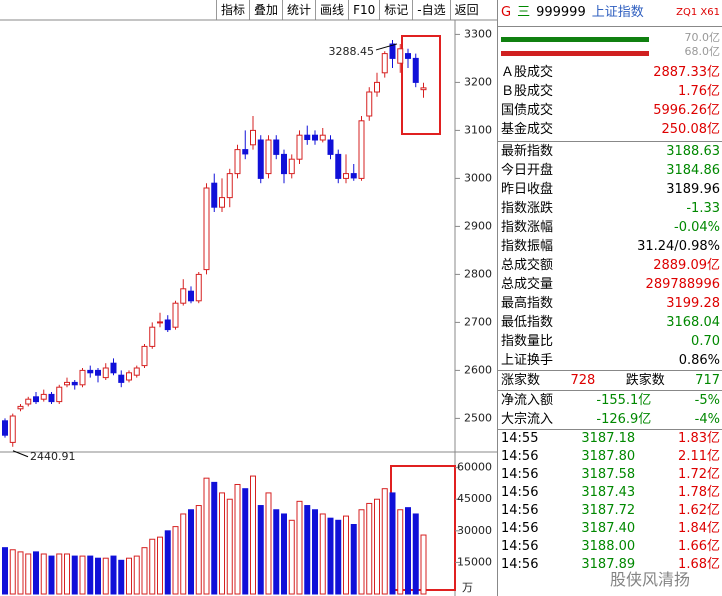 The height and width of the screenshot is (596, 722). Describe the element at coordinates (232, 10) in the screenshot. I see `toolbar-button: 指标` at that location.